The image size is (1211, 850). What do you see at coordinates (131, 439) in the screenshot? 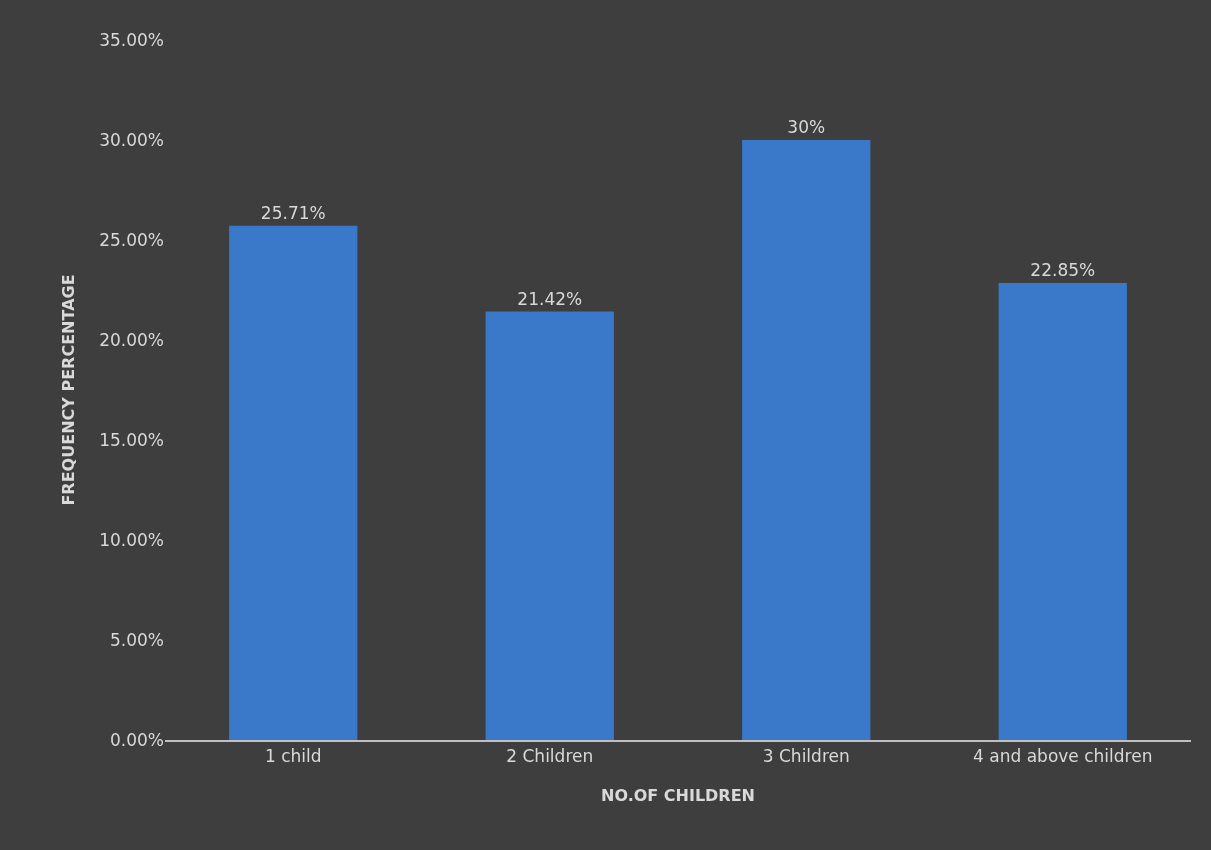
I see `y-tick-label: 15.00%` at bounding box center [131, 439].